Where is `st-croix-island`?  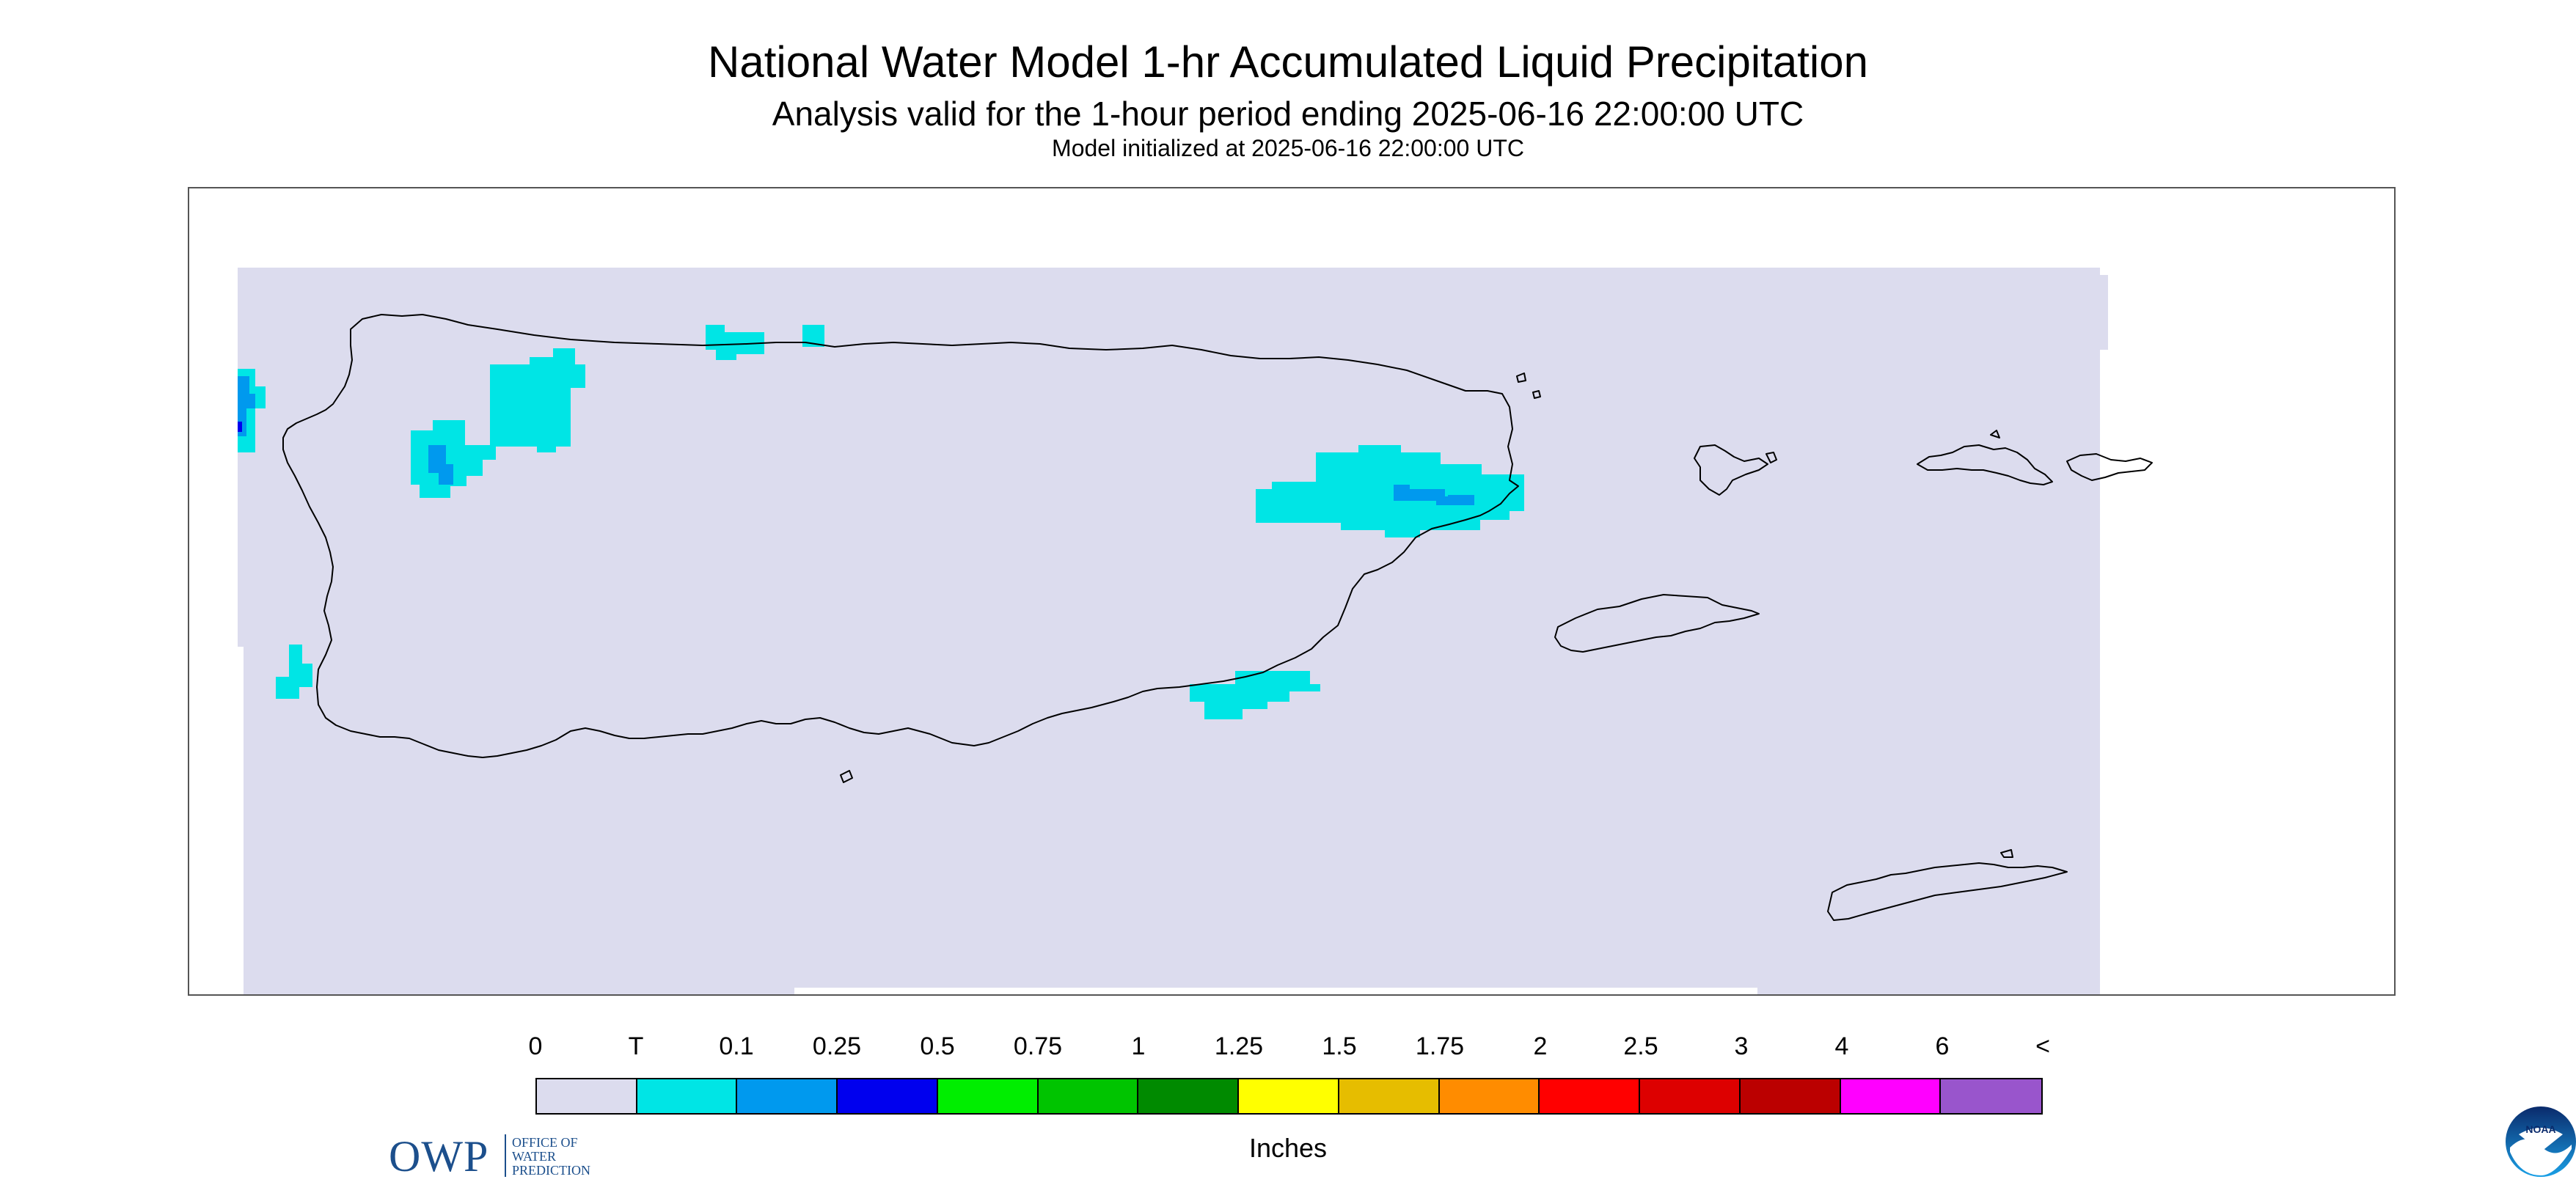 st-croix-island is located at coordinates (1948, 885).